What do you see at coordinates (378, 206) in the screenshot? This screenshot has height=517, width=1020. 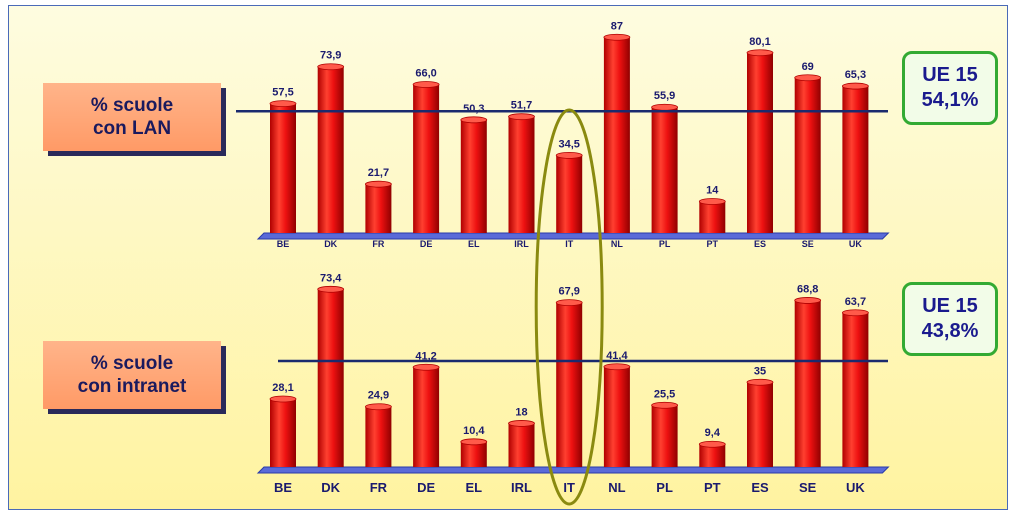 I see `bar-fr` at bounding box center [378, 206].